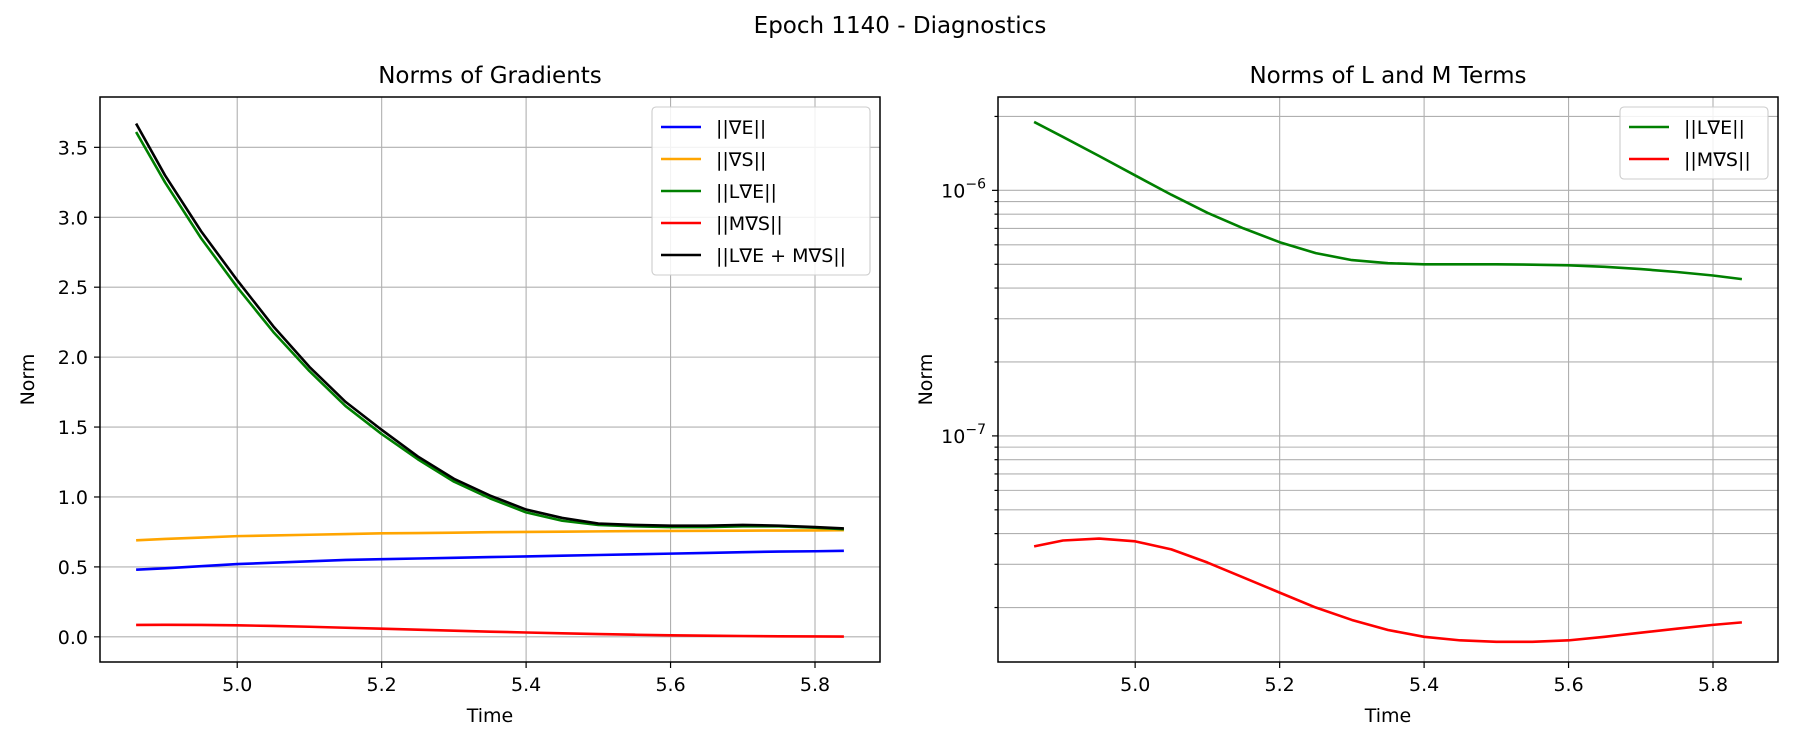  What do you see at coordinates (73, 148) in the screenshot?
I see `panel0-y-tick-label: 3.5` at bounding box center [73, 148].